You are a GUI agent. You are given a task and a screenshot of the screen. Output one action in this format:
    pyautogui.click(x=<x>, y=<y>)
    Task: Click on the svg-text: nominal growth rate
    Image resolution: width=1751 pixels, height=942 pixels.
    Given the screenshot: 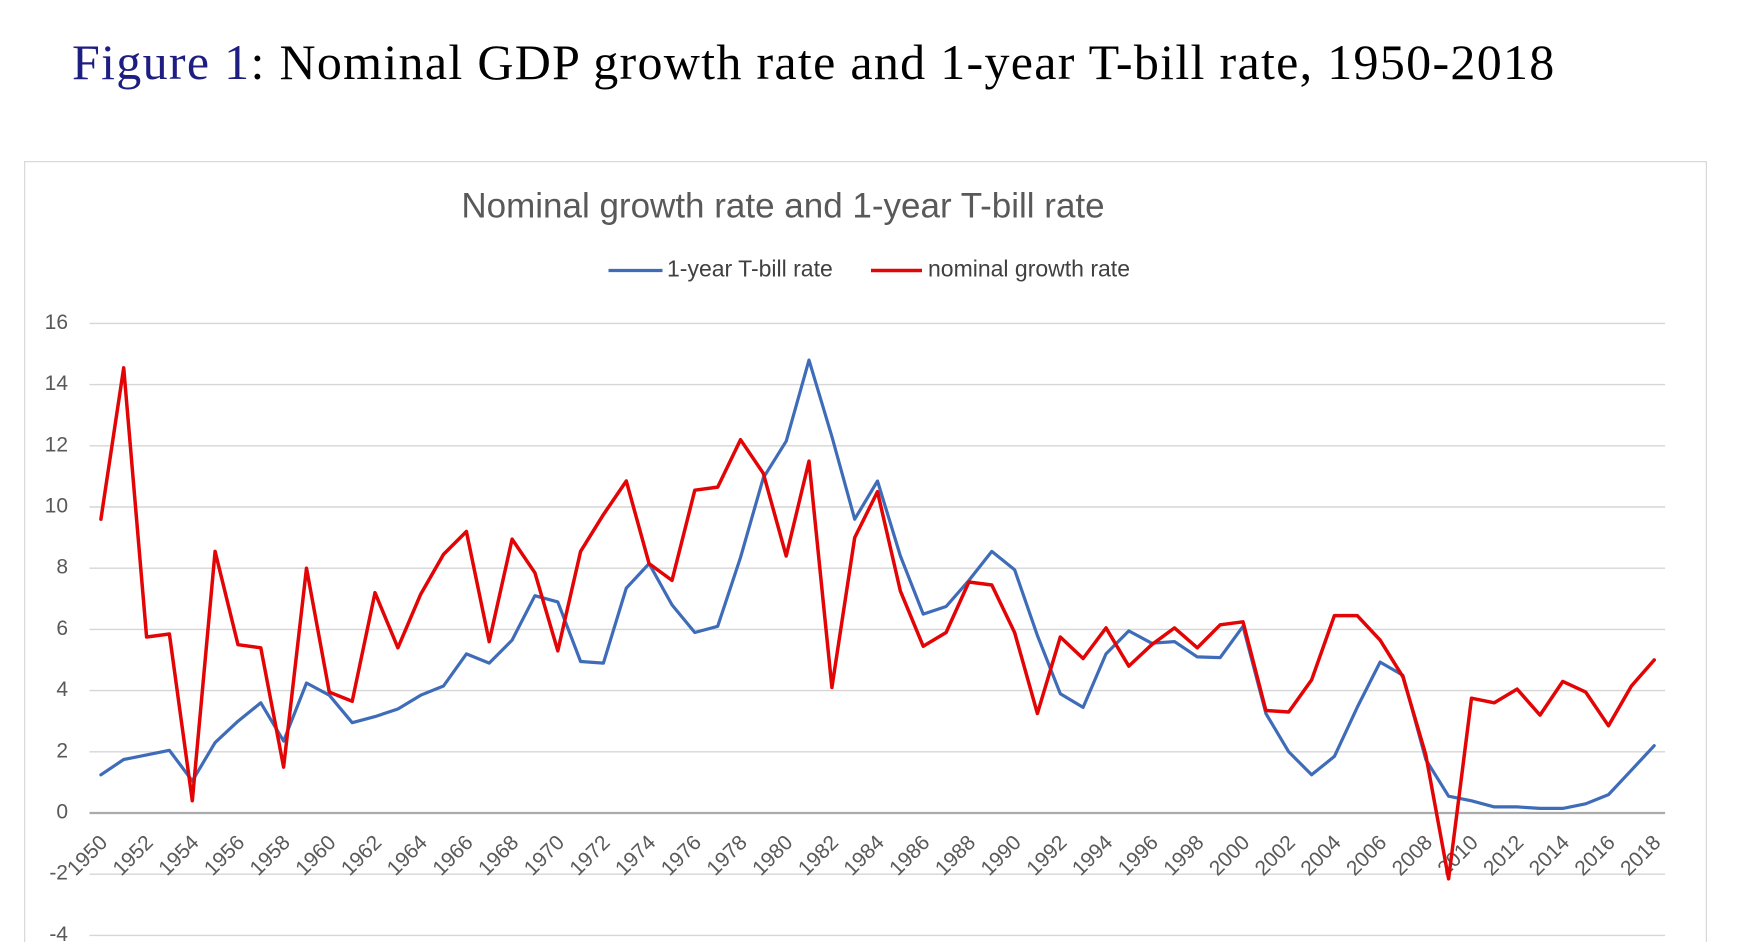 What is the action you would take?
    pyautogui.click(x=1029, y=269)
    